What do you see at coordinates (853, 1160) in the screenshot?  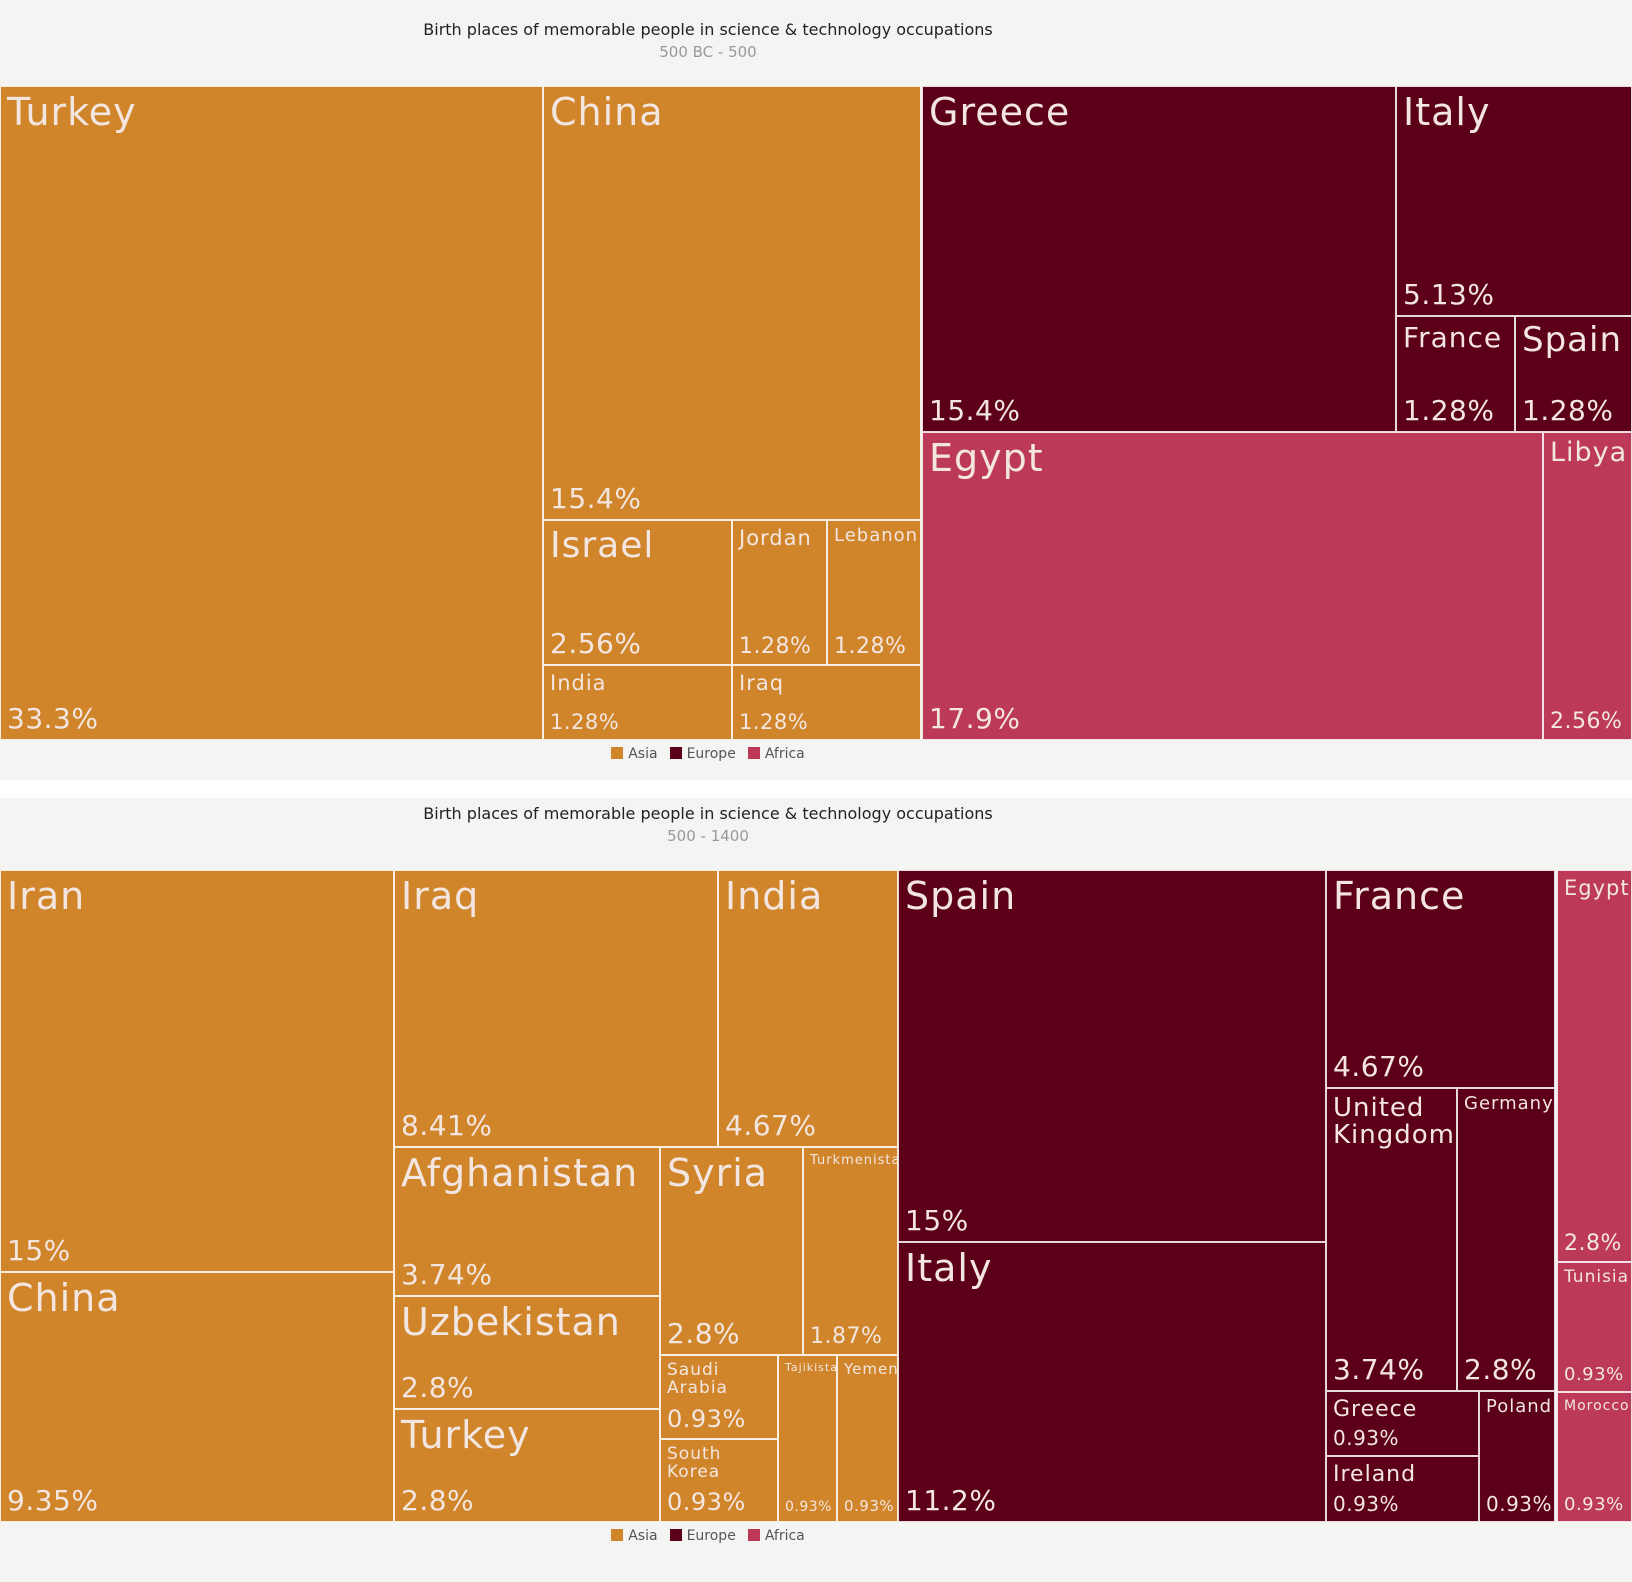 I see `tile-label: Turkmenistan` at bounding box center [853, 1160].